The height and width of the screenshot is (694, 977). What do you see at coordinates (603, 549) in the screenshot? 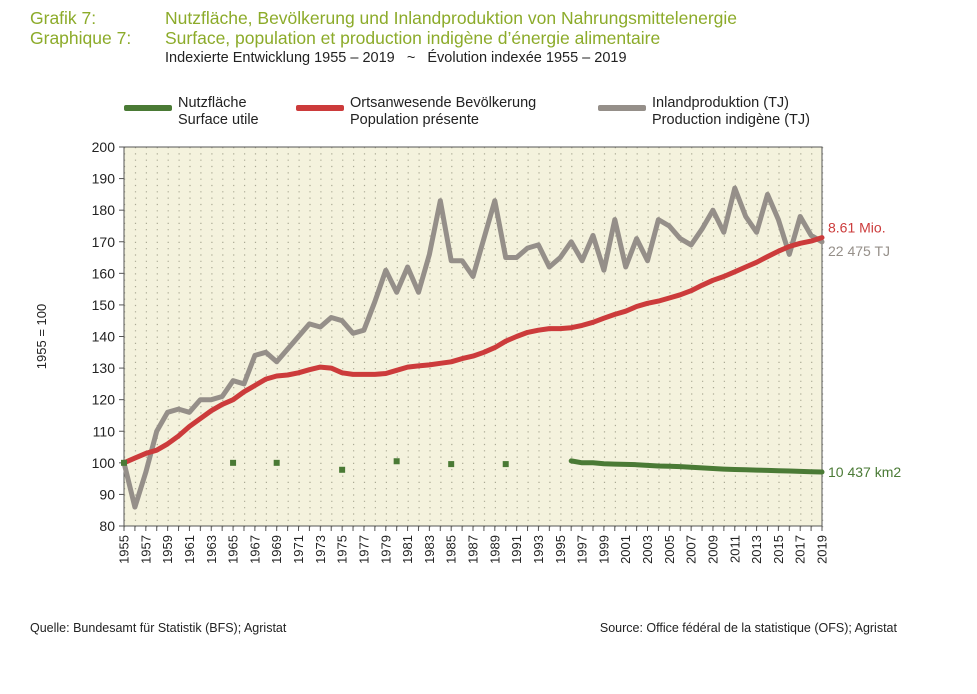
I see `x-tick-label: 1999` at bounding box center [603, 549].